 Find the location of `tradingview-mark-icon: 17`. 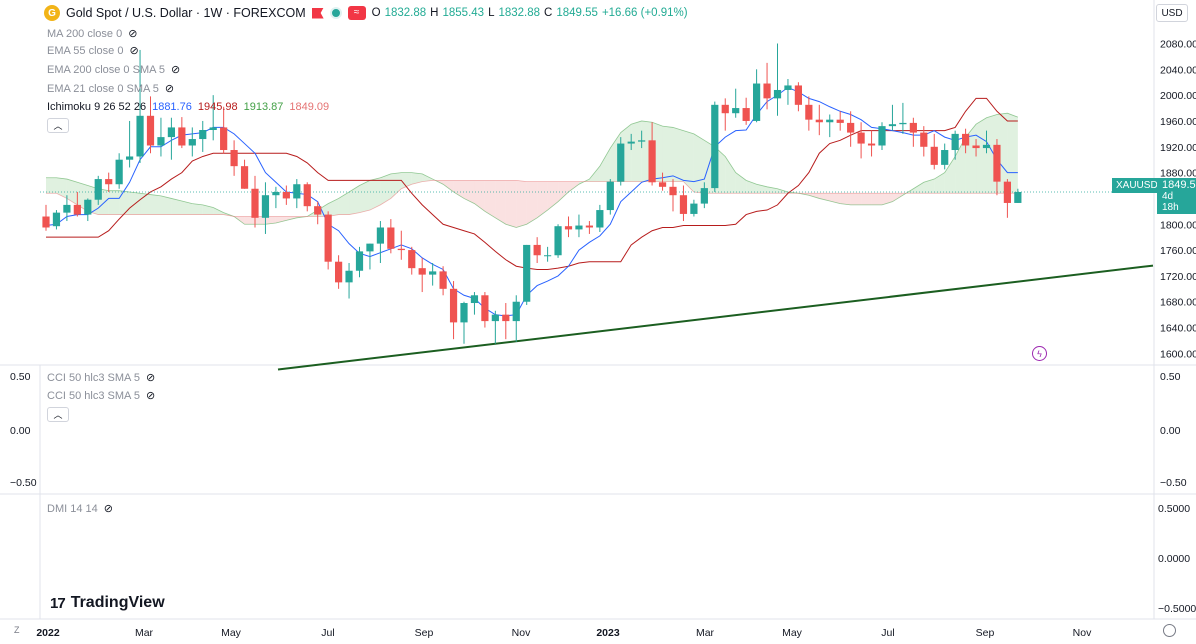

tradingview-mark-icon: 17 is located at coordinates (58, 603).